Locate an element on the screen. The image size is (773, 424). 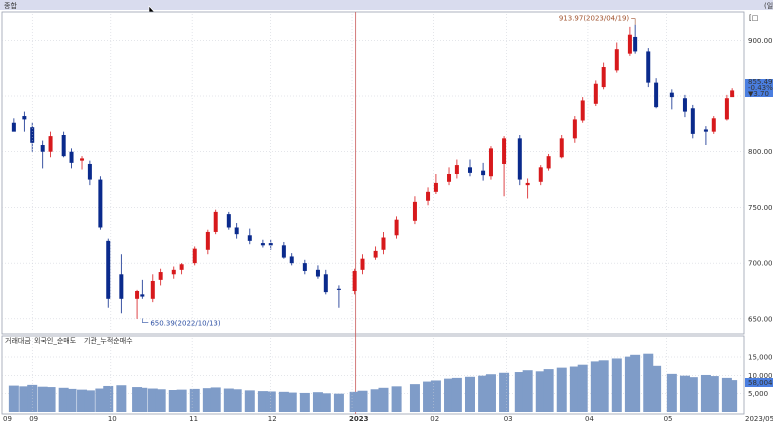
title-bar is located at coordinates (386, 5).